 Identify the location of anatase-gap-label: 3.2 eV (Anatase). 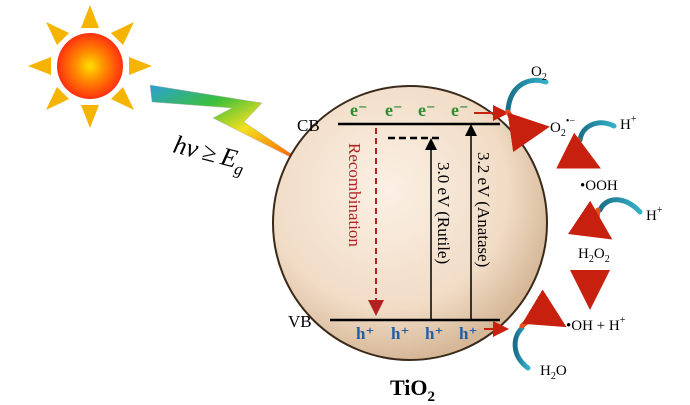
(483, 209).